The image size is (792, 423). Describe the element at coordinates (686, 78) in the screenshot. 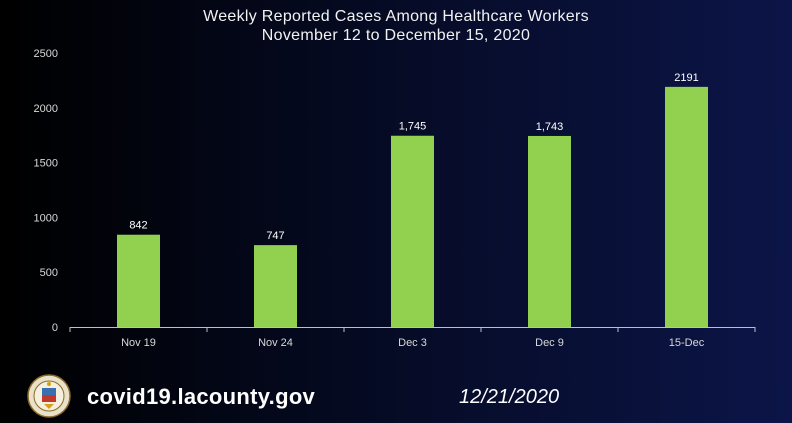

I see `bar-data-label: 2191` at that location.